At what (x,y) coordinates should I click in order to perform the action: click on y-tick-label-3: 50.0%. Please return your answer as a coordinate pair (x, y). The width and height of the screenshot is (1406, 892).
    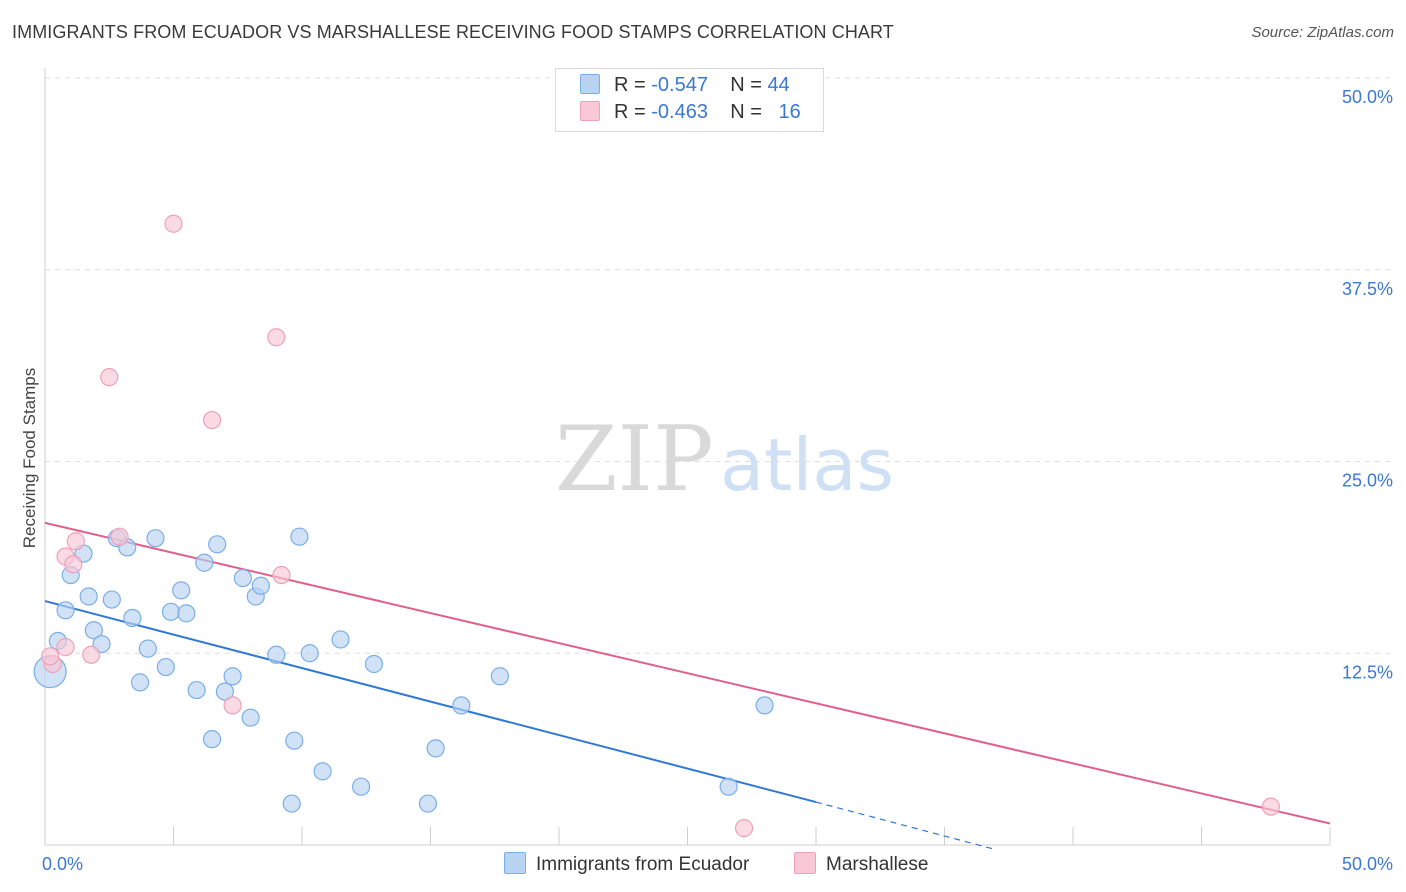
    Looking at the image, I should click on (1367, 97).